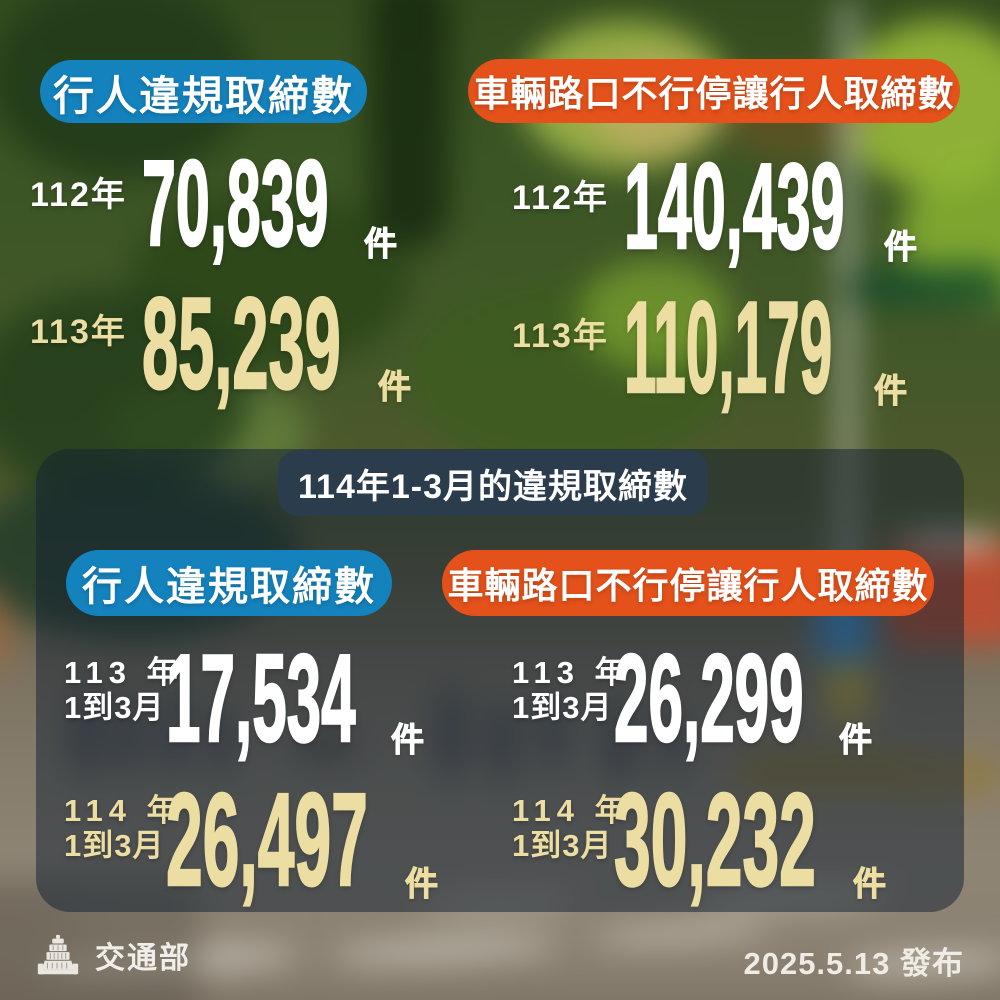  What do you see at coordinates (260, 699) in the screenshot?
I see `stat-value: 17,534` at bounding box center [260, 699].